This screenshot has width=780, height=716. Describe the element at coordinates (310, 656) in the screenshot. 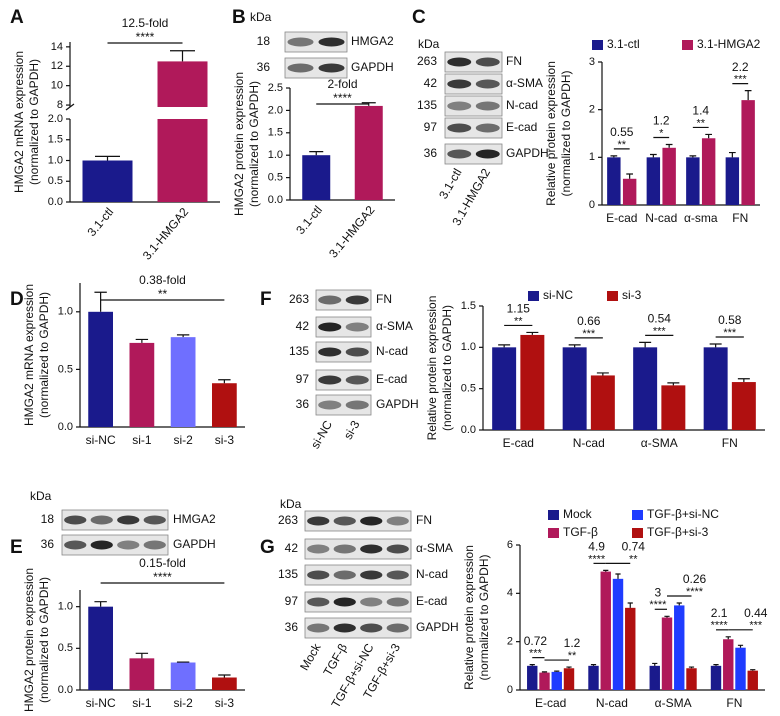

I see `lane-label: Mock` at that location.